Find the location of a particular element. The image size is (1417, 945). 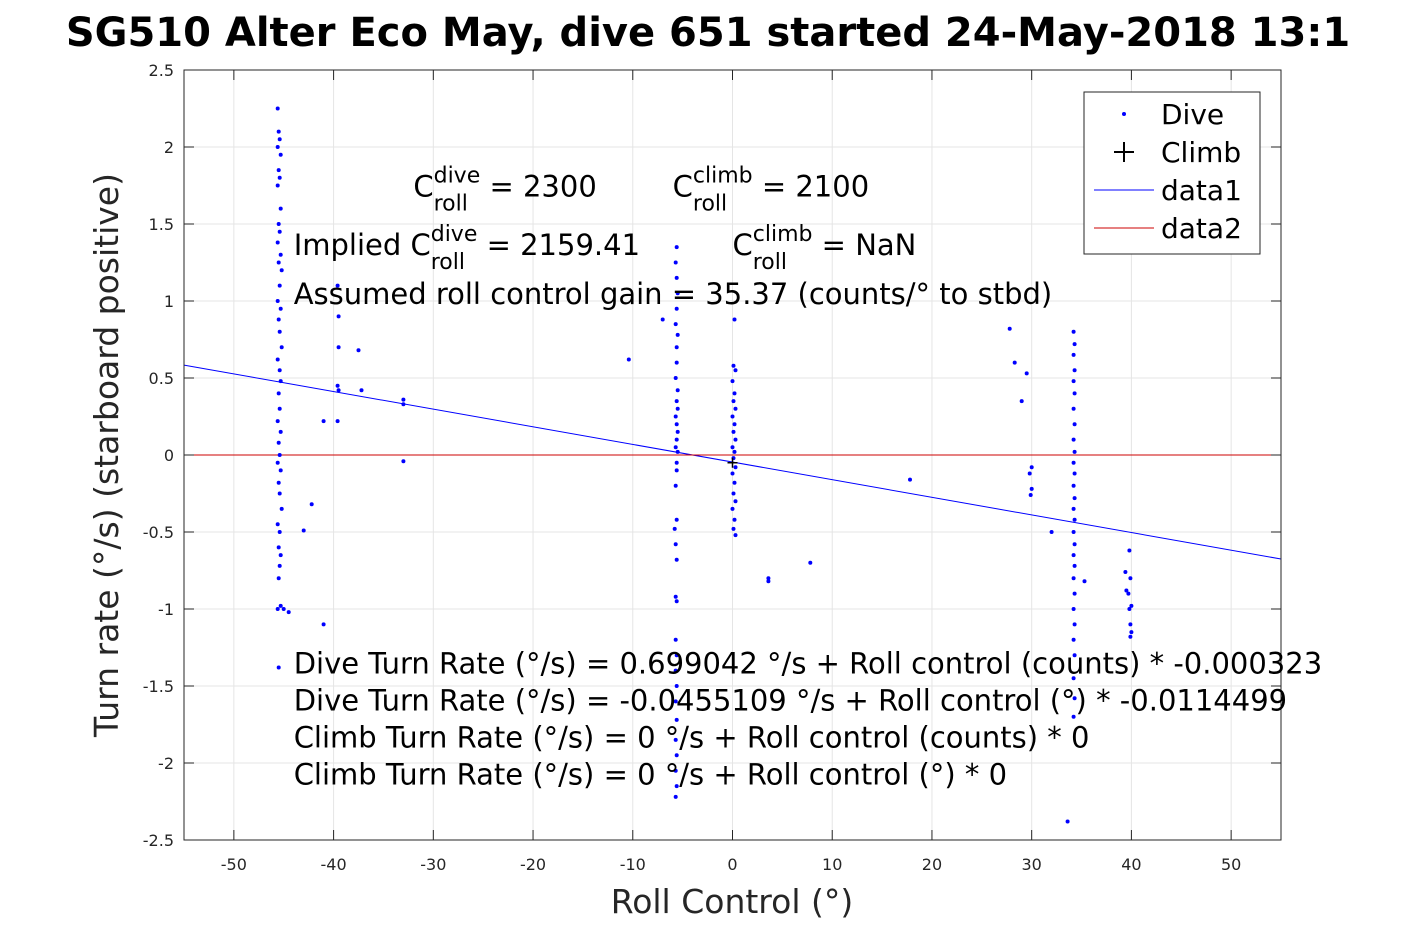

x-tick-label: -50 is located at coordinates (234, 864).